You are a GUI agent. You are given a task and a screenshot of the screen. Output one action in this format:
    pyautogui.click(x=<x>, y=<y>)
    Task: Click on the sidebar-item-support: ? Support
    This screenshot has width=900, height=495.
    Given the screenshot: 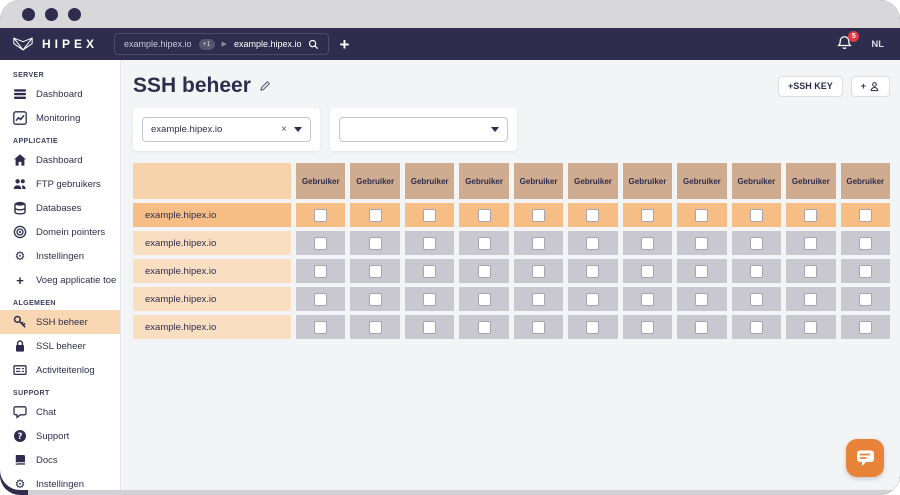 What is the action you would take?
    pyautogui.click(x=60, y=436)
    